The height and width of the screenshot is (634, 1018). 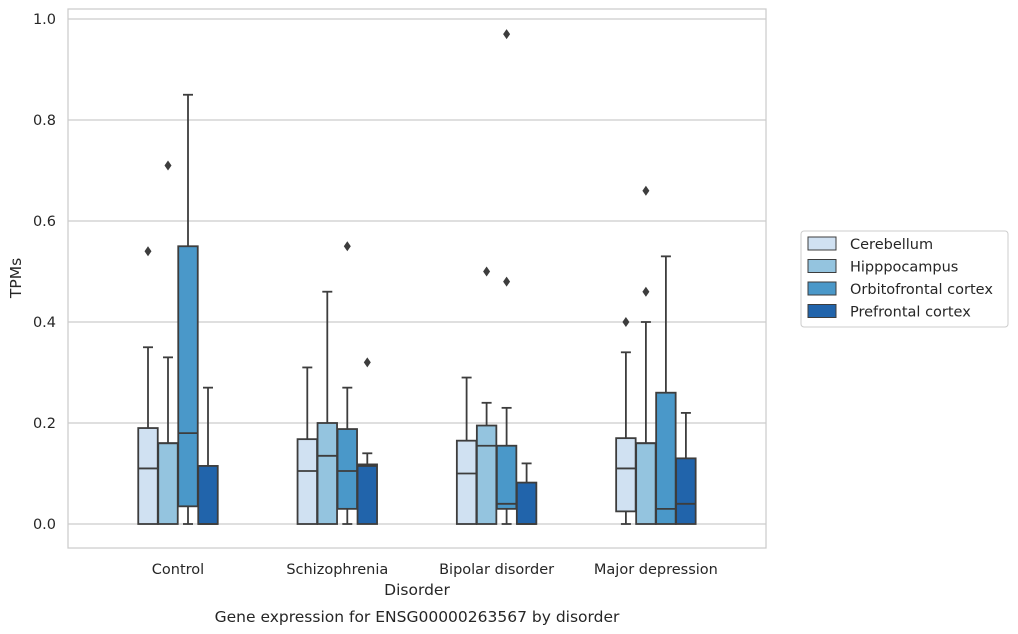 What do you see at coordinates (178, 570) in the screenshot?
I see `x-tick-label: Control` at bounding box center [178, 570].